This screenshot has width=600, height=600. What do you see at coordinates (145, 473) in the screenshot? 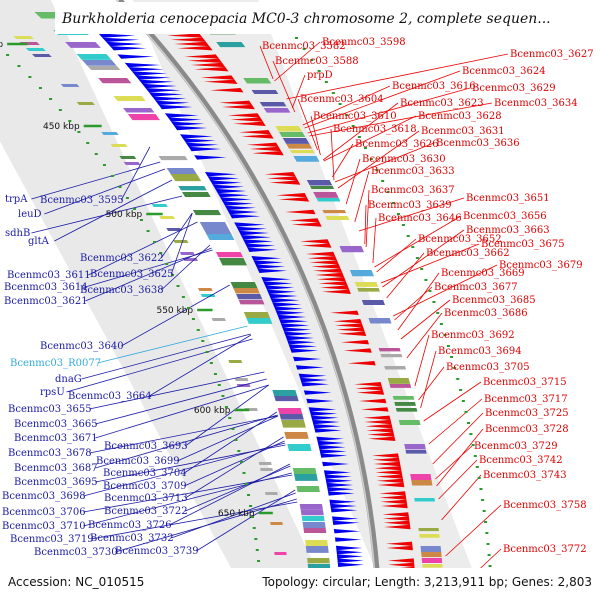
I see `gene-label-forward: Bcenmc03_3704` at bounding box center [145, 473].